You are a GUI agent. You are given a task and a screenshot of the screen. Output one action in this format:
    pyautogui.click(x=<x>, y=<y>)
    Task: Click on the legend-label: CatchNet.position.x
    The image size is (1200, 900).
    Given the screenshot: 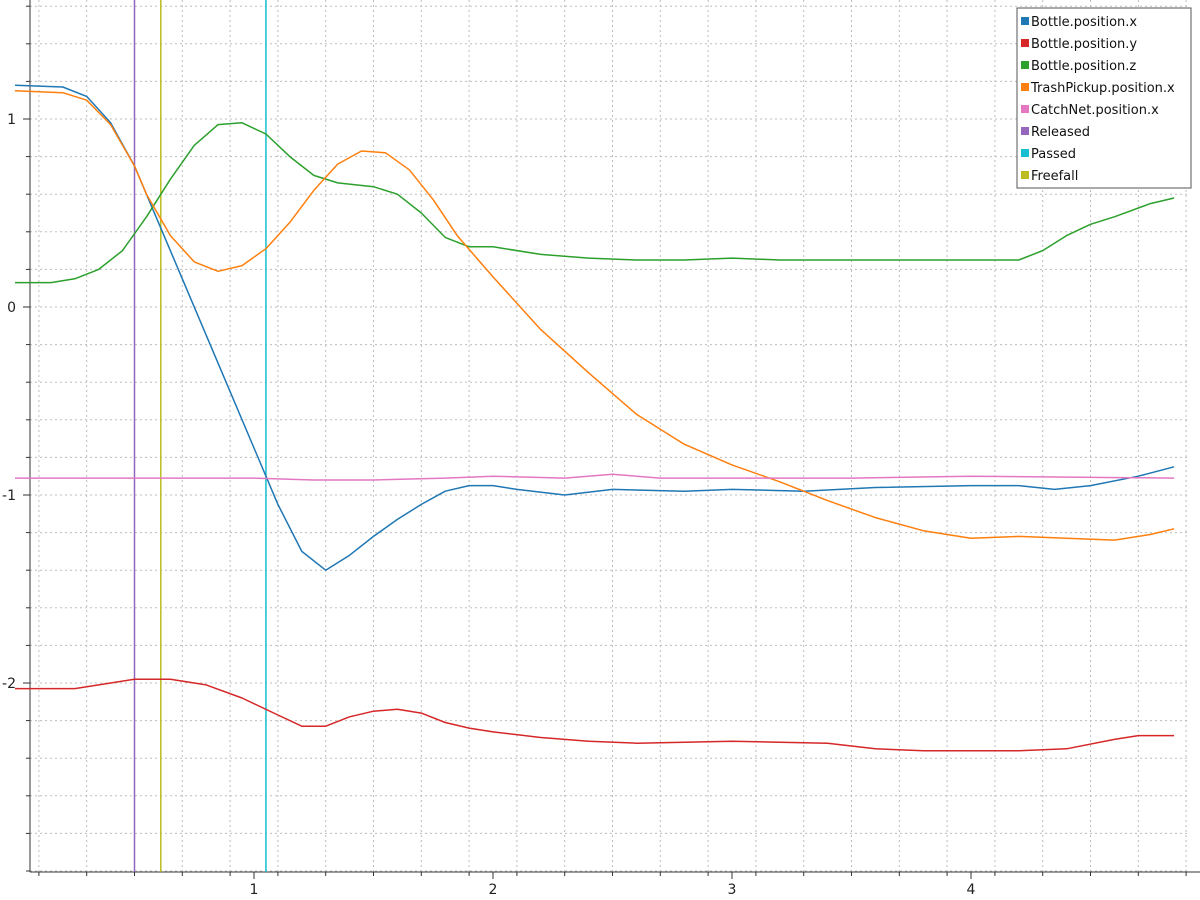 What is the action you would take?
    pyautogui.click(x=1095, y=110)
    